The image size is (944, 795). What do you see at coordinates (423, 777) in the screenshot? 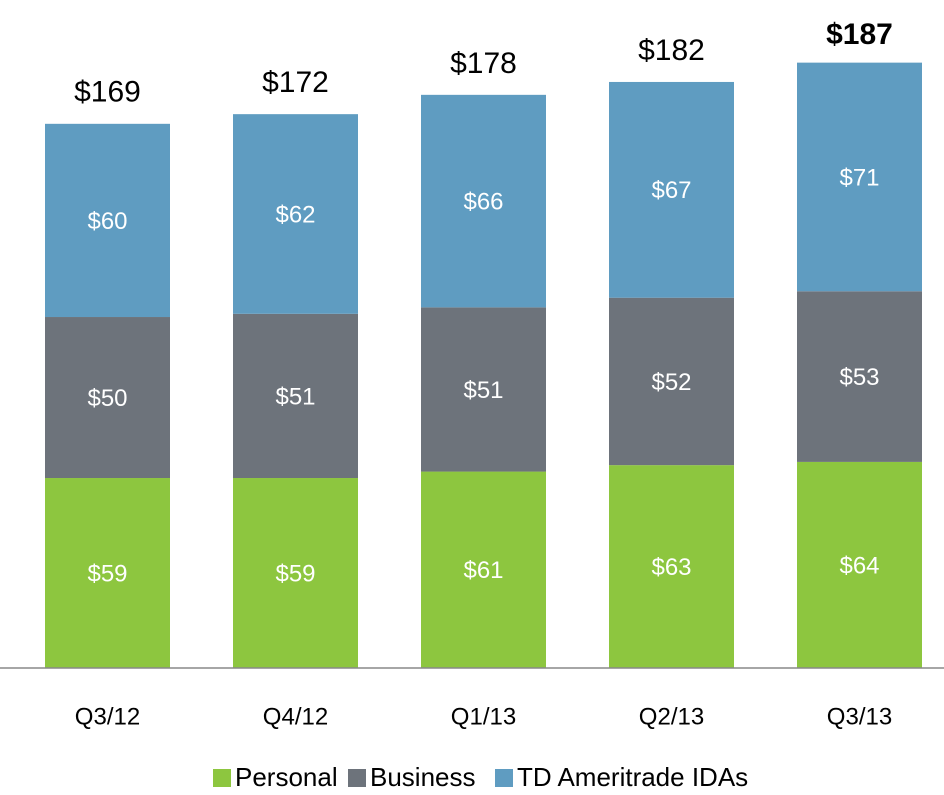
I see `legend-label: Business` at bounding box center [423, 777].